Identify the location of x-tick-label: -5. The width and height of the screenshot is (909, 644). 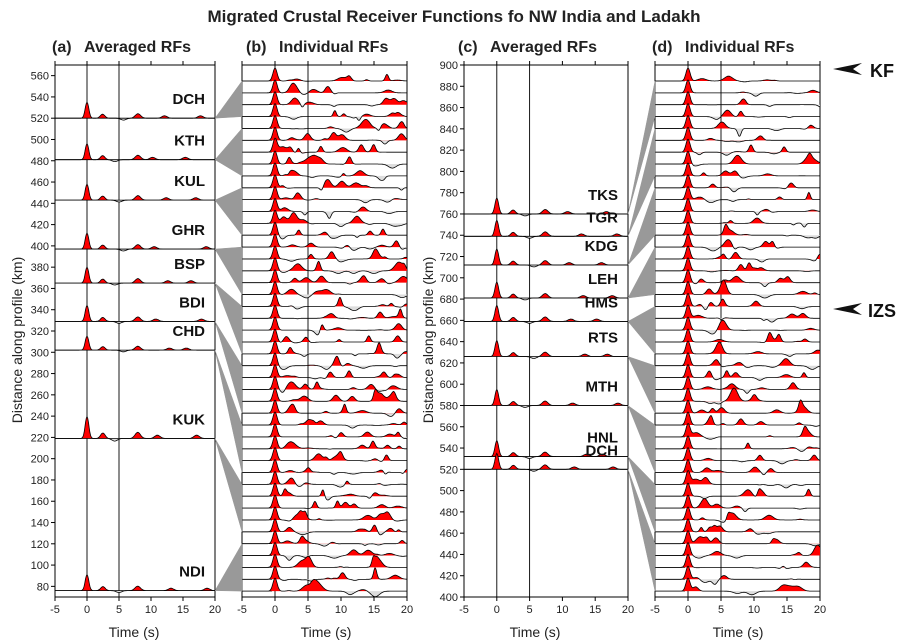
(242, 610).